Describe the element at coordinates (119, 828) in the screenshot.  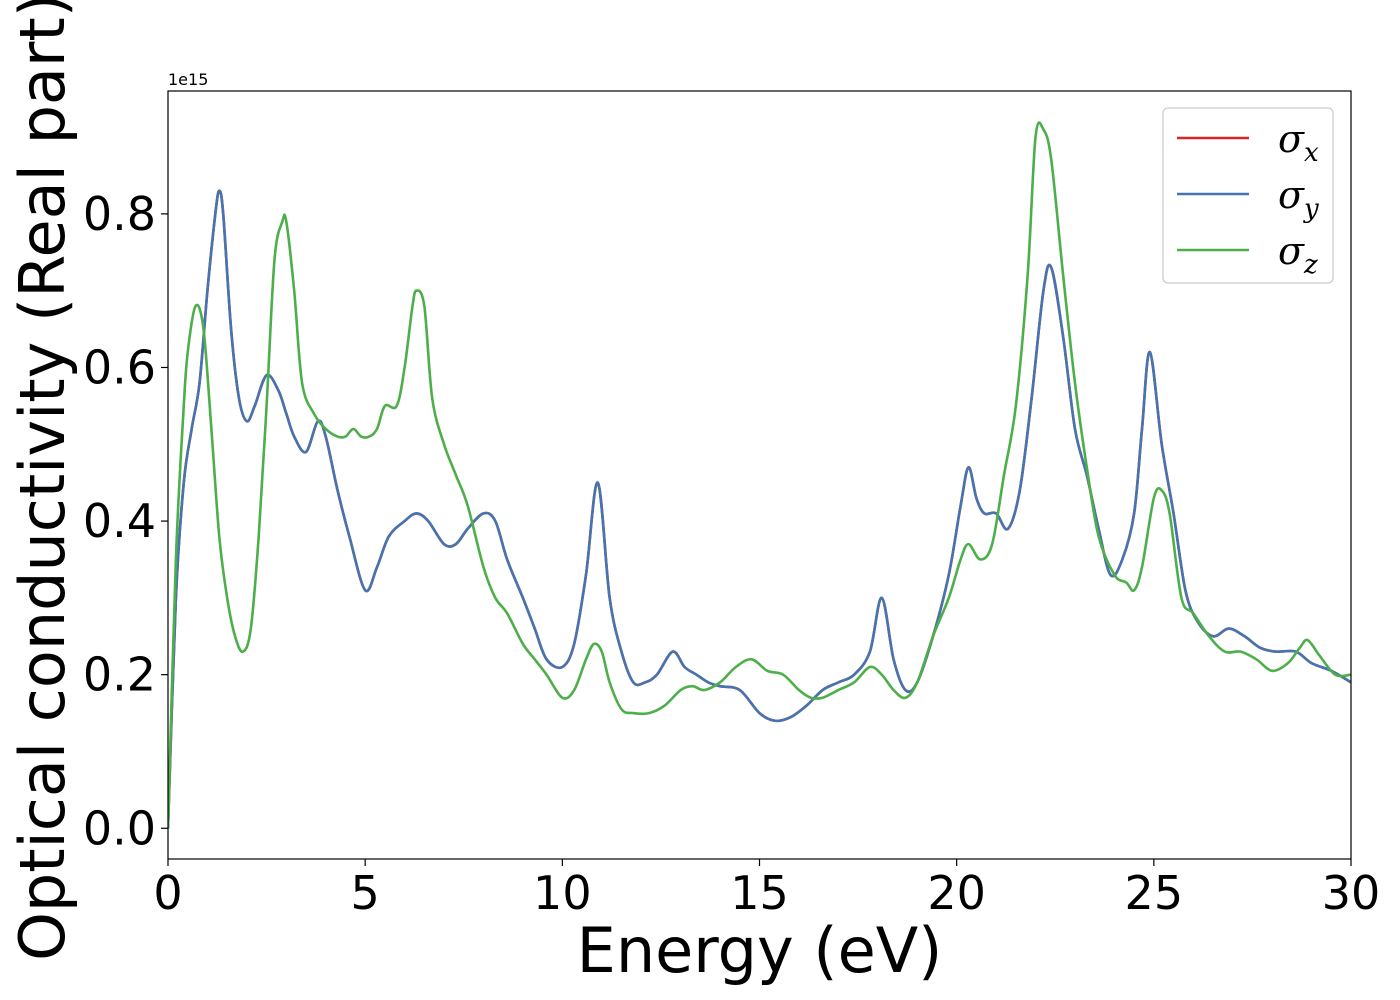
I see `y-tick-label: 0.0` at that location.